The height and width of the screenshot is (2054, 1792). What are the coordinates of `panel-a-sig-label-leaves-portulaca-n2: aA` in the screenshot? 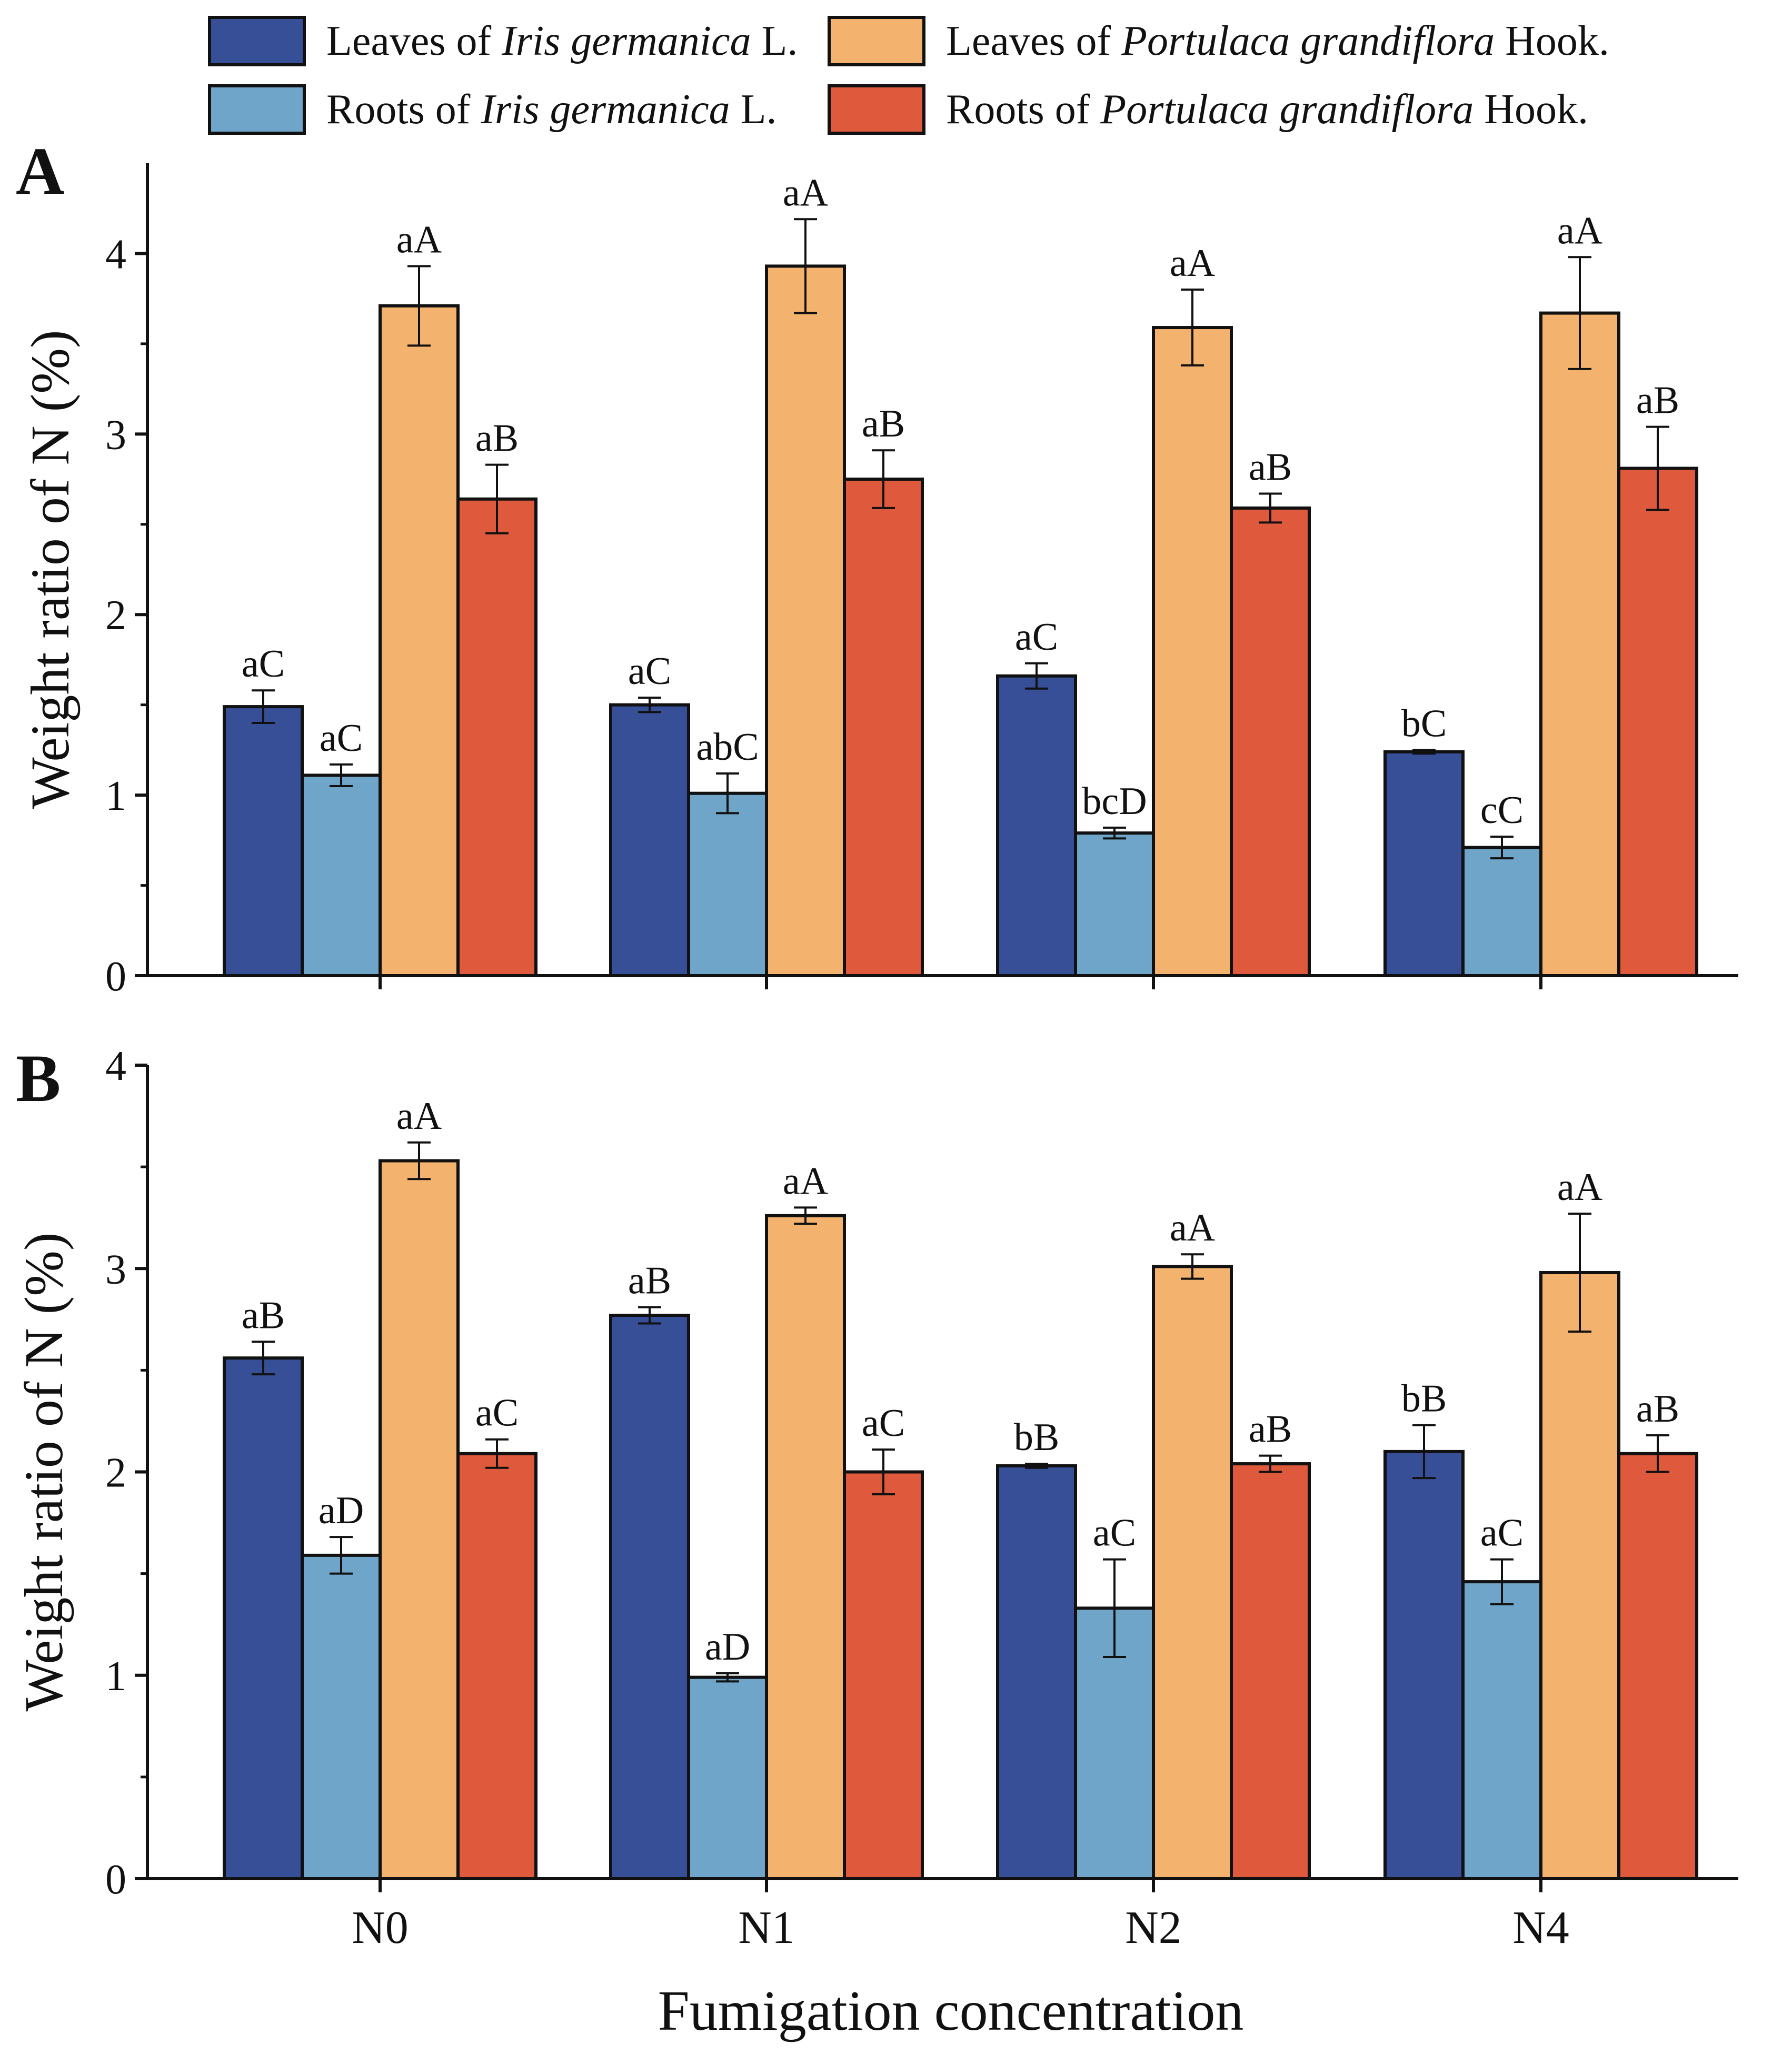 It's located at (1193, 263).